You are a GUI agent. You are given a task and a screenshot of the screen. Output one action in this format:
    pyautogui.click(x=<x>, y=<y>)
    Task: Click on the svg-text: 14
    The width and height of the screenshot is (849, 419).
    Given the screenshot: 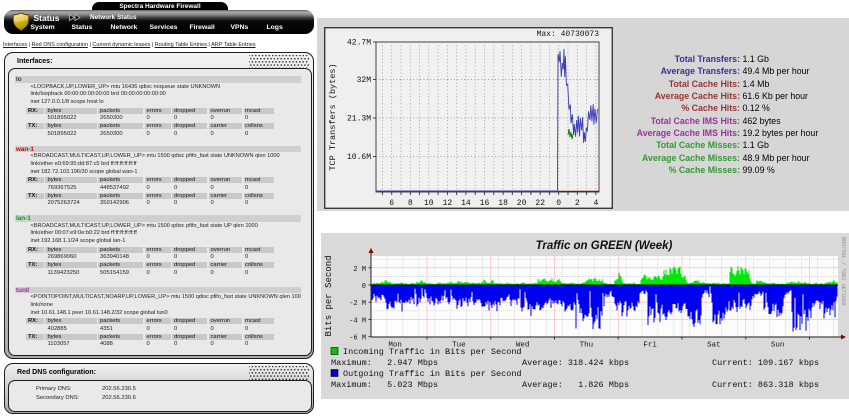 What is the action you would take?
    pyautogui.click(x=466, y=203)
    